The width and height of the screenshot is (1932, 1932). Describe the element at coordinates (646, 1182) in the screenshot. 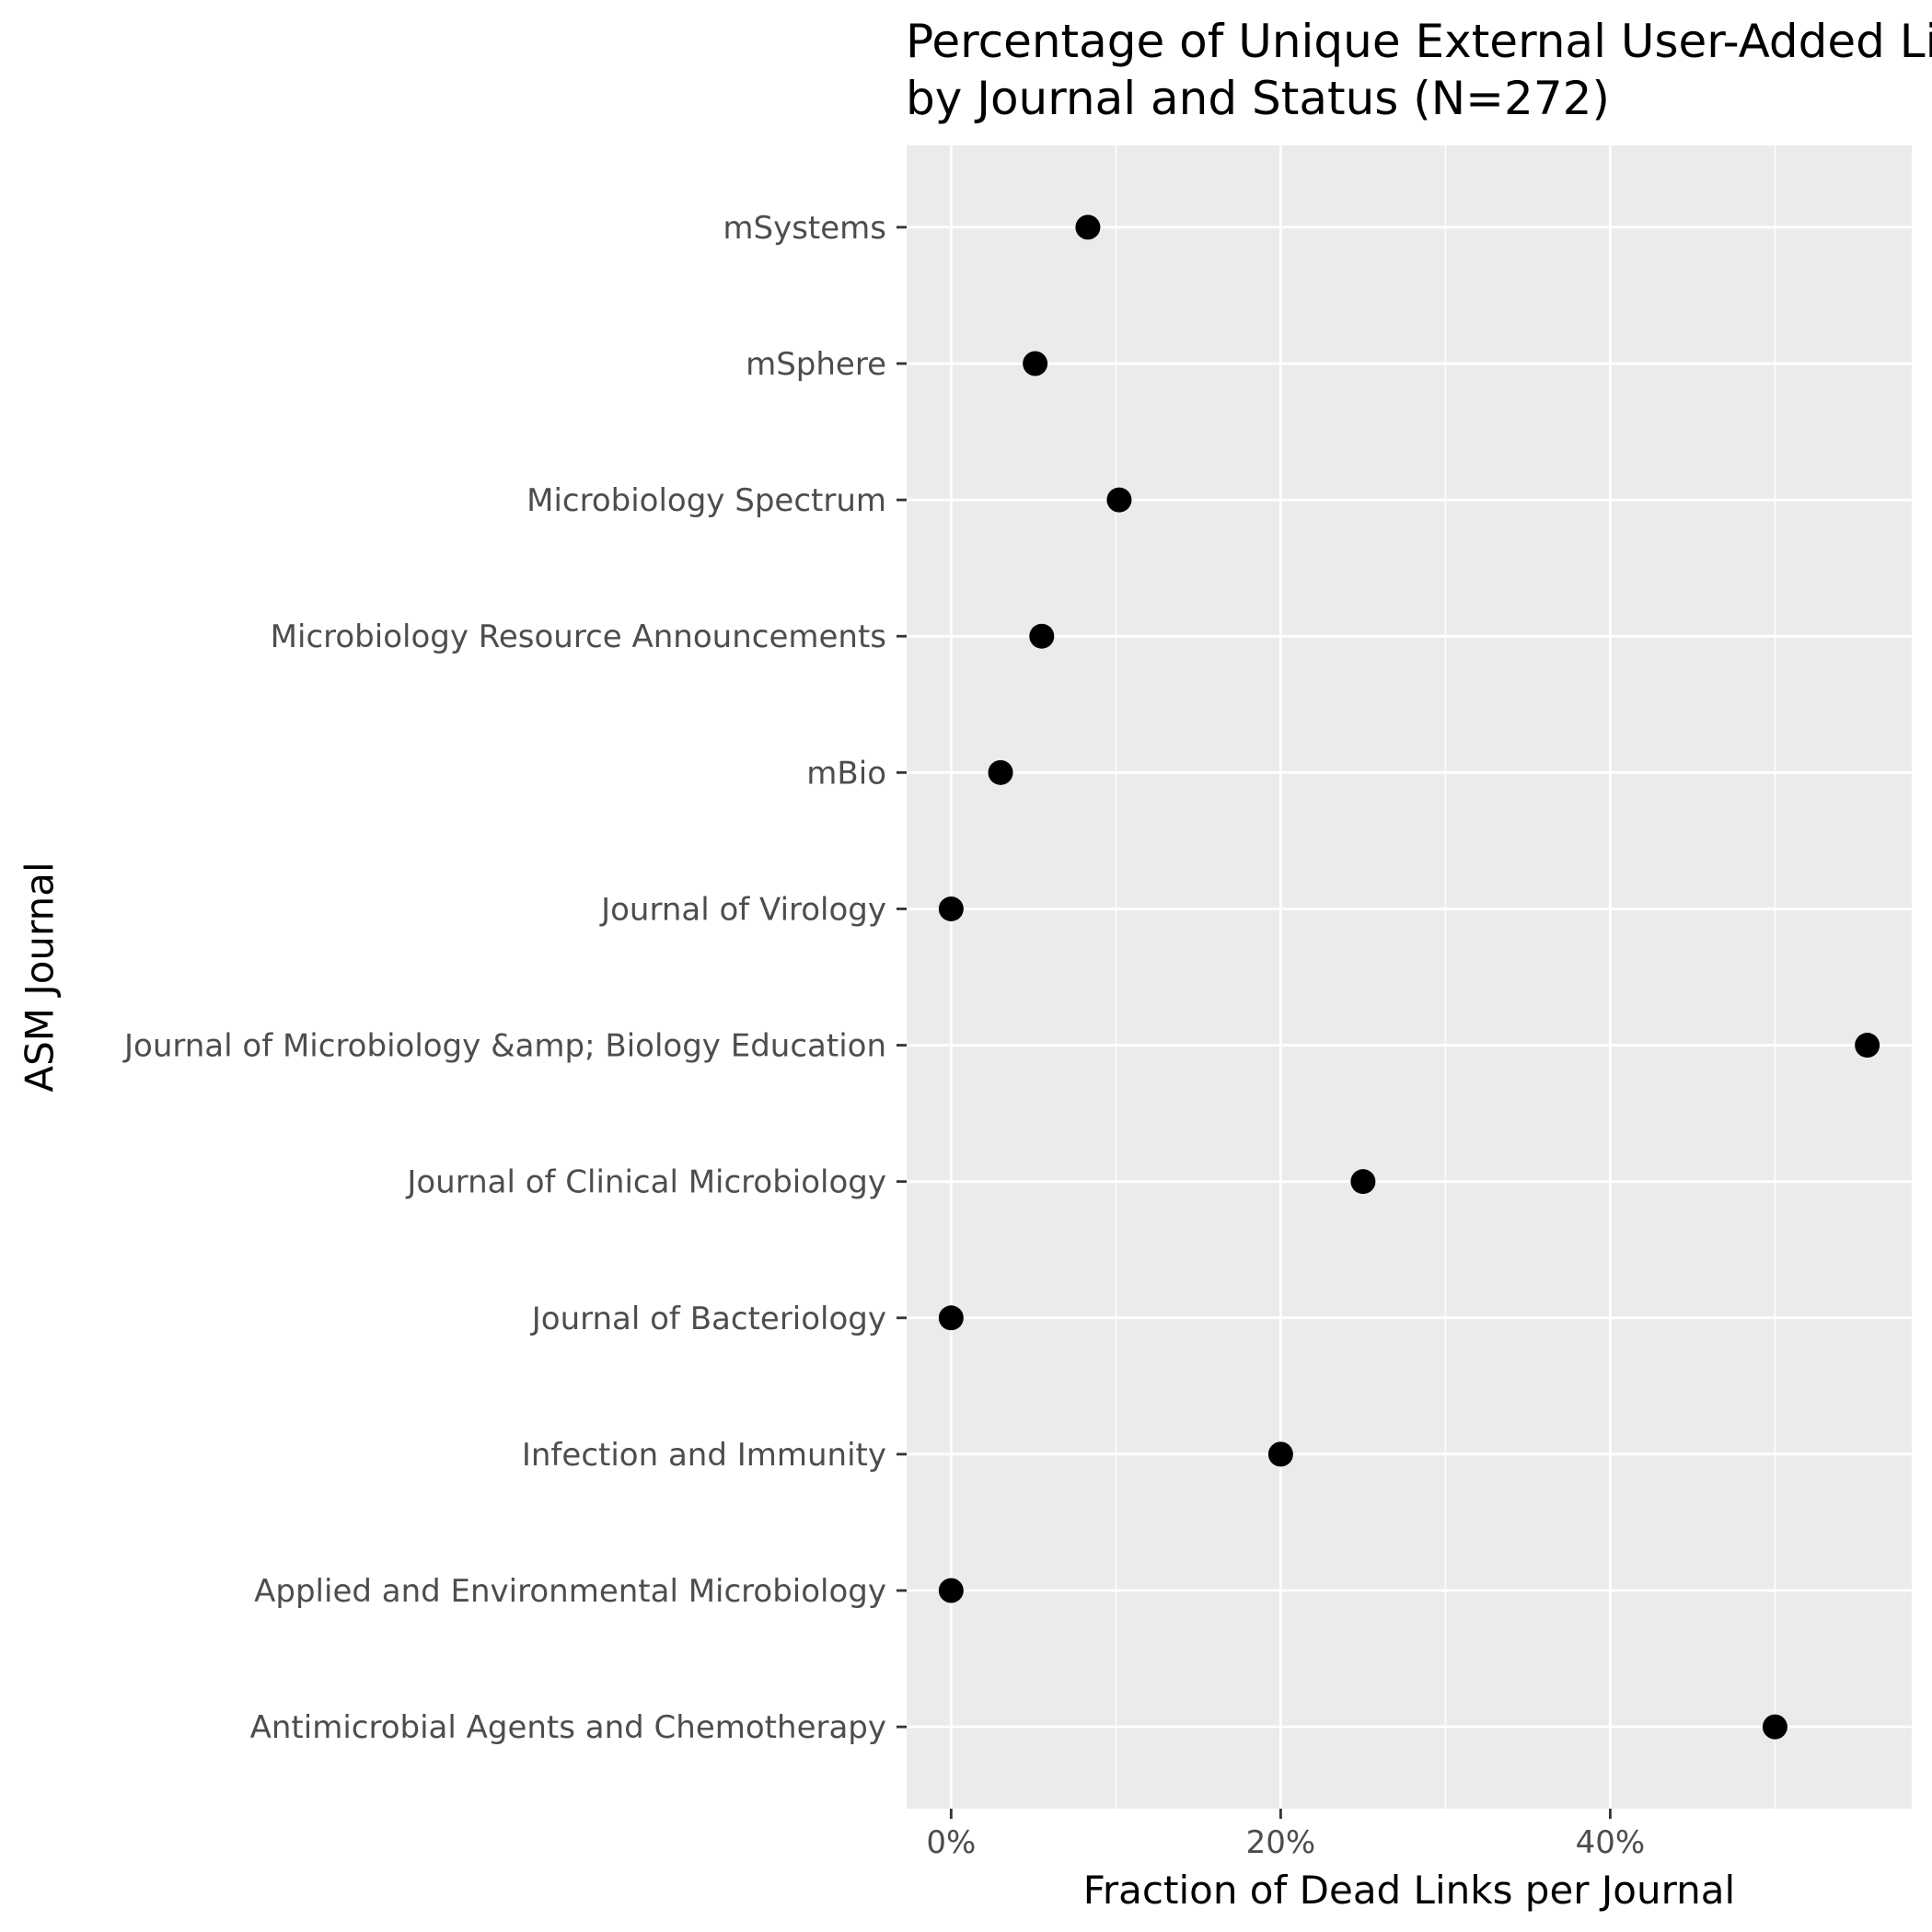

I see `y-tick-label: Journal of Clinical Microbiology` at that location.